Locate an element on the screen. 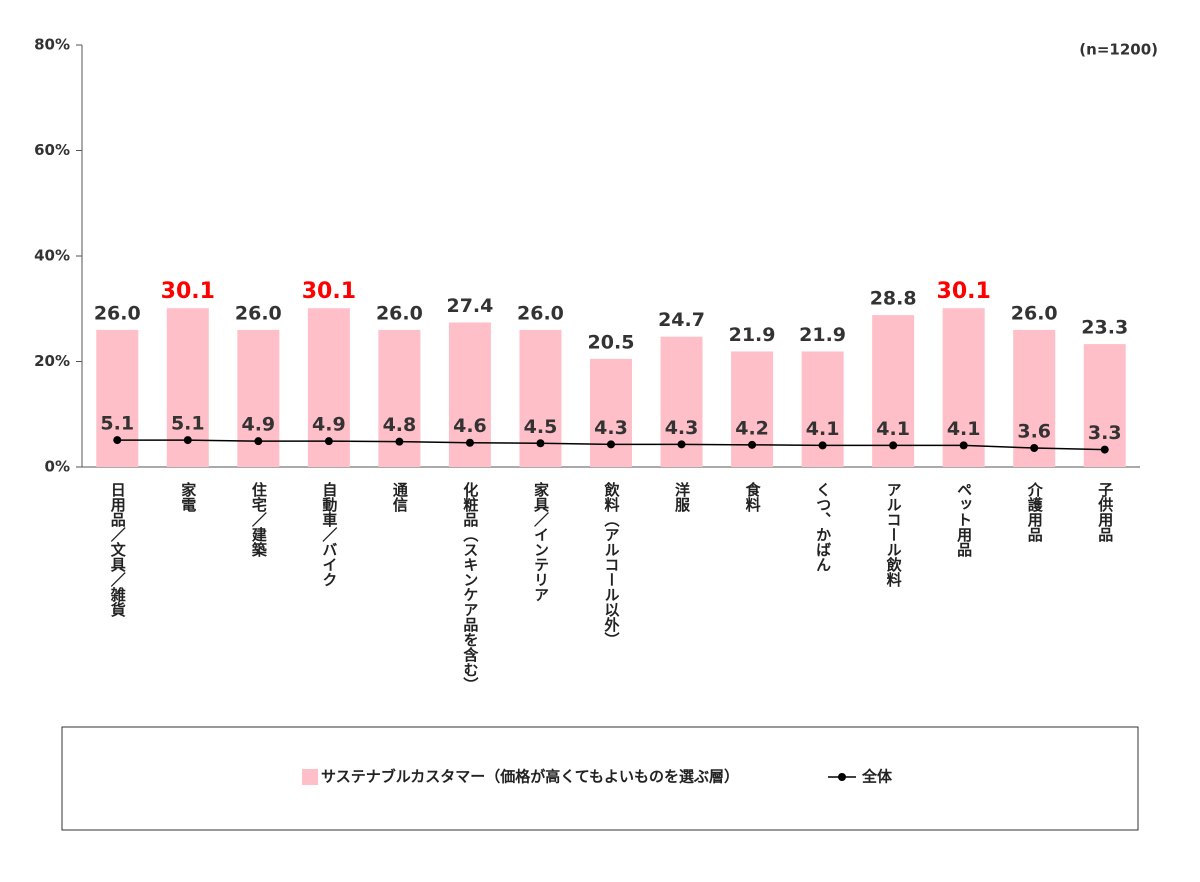 This screenshot has height=882, width=1200. point-value-label: 4.8 is located at coordinates (400, 425).